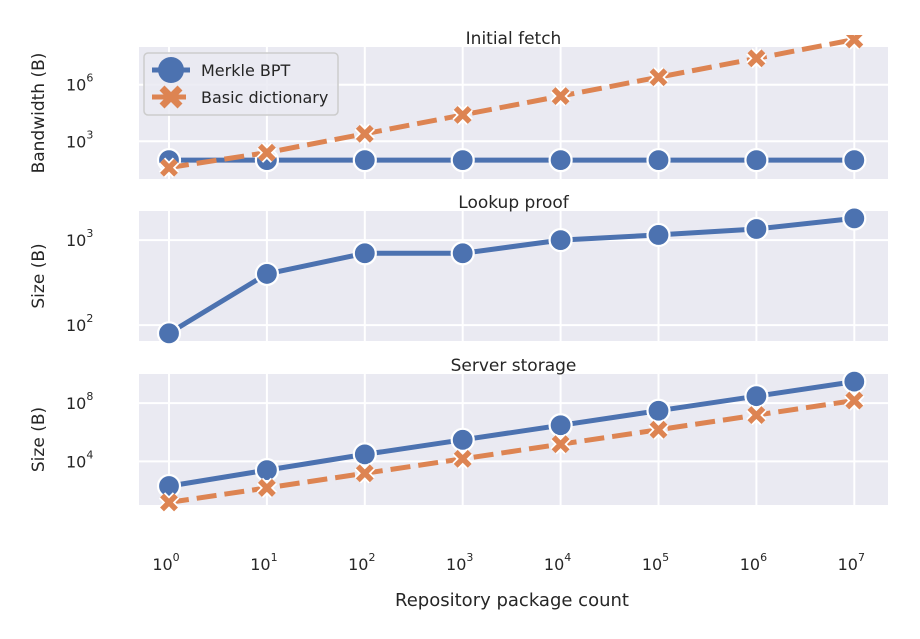 The width and height of the screenshot is (920, 639). What do you see at coordinates (513, 203) in the screenshot?
I see `panel-title: Lookup proof` at bounding box center [513, 203].